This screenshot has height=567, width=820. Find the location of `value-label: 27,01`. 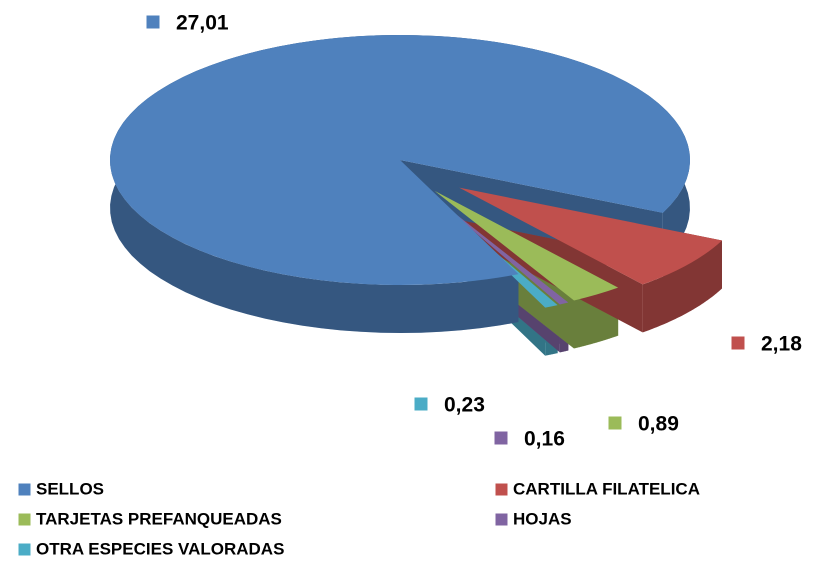

value-label: 27,01 is located at coordinates (202, 23).